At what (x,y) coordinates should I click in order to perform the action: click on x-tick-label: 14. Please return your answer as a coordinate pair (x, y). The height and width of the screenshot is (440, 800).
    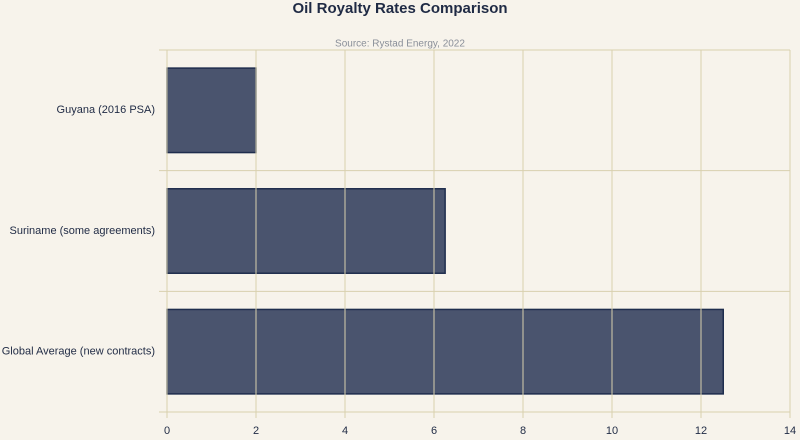
    Looking at the image, I should click on (790, 431).